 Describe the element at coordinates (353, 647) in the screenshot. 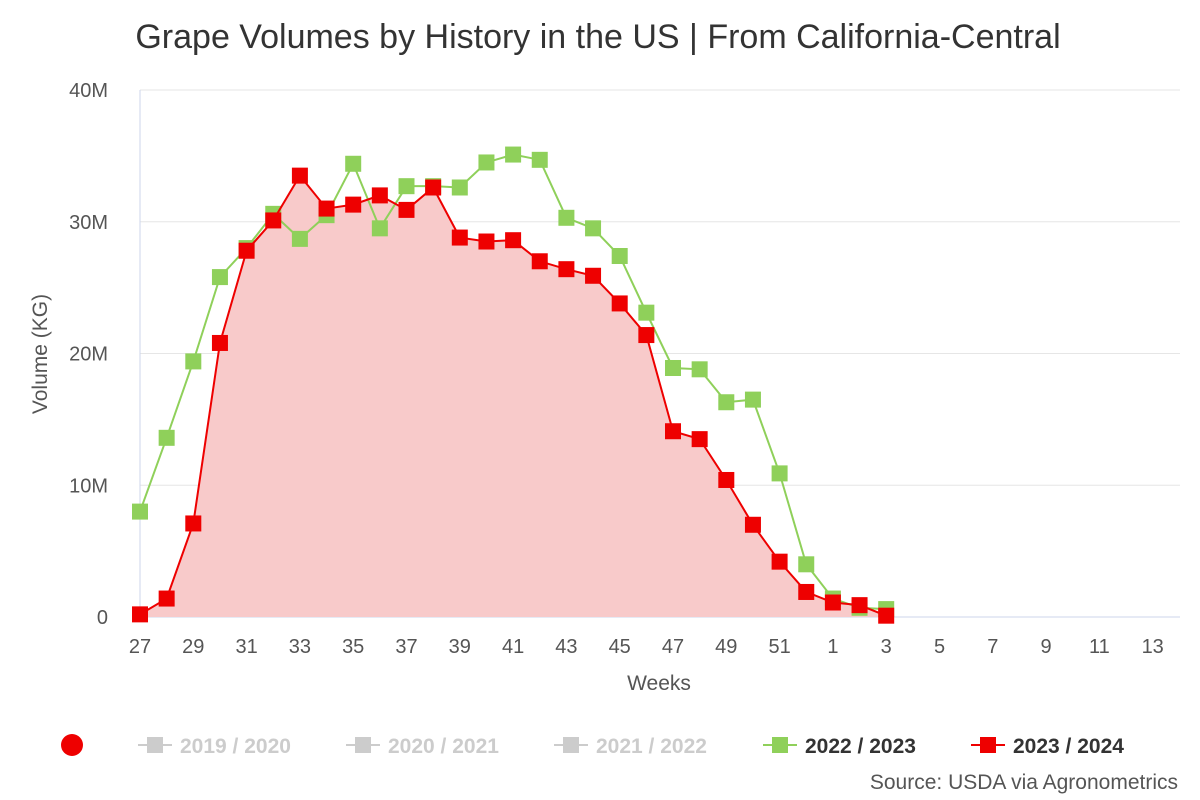

I see `x-tick-label: 35` at that location.